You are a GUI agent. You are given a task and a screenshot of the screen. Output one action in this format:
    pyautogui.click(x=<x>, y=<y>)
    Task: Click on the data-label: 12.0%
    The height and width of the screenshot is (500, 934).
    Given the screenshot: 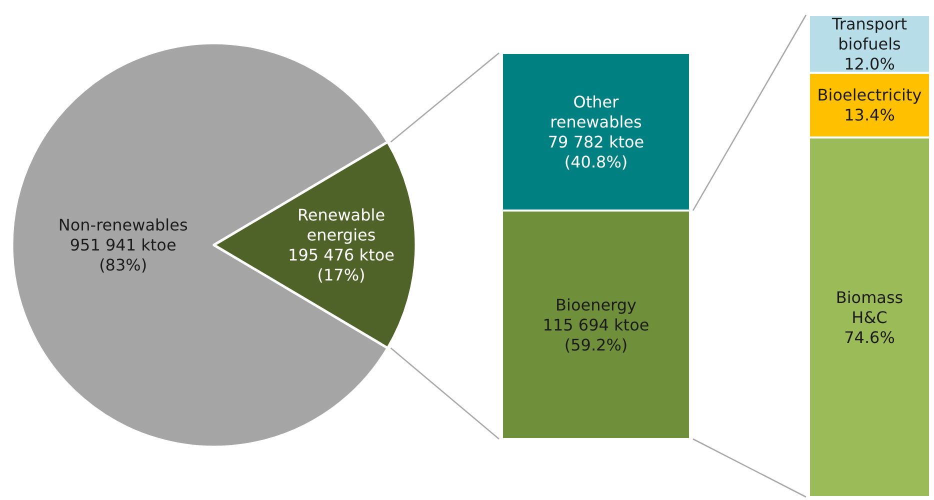 What is the action you would take?
    pyautogui.click(x=869, y=64)
    